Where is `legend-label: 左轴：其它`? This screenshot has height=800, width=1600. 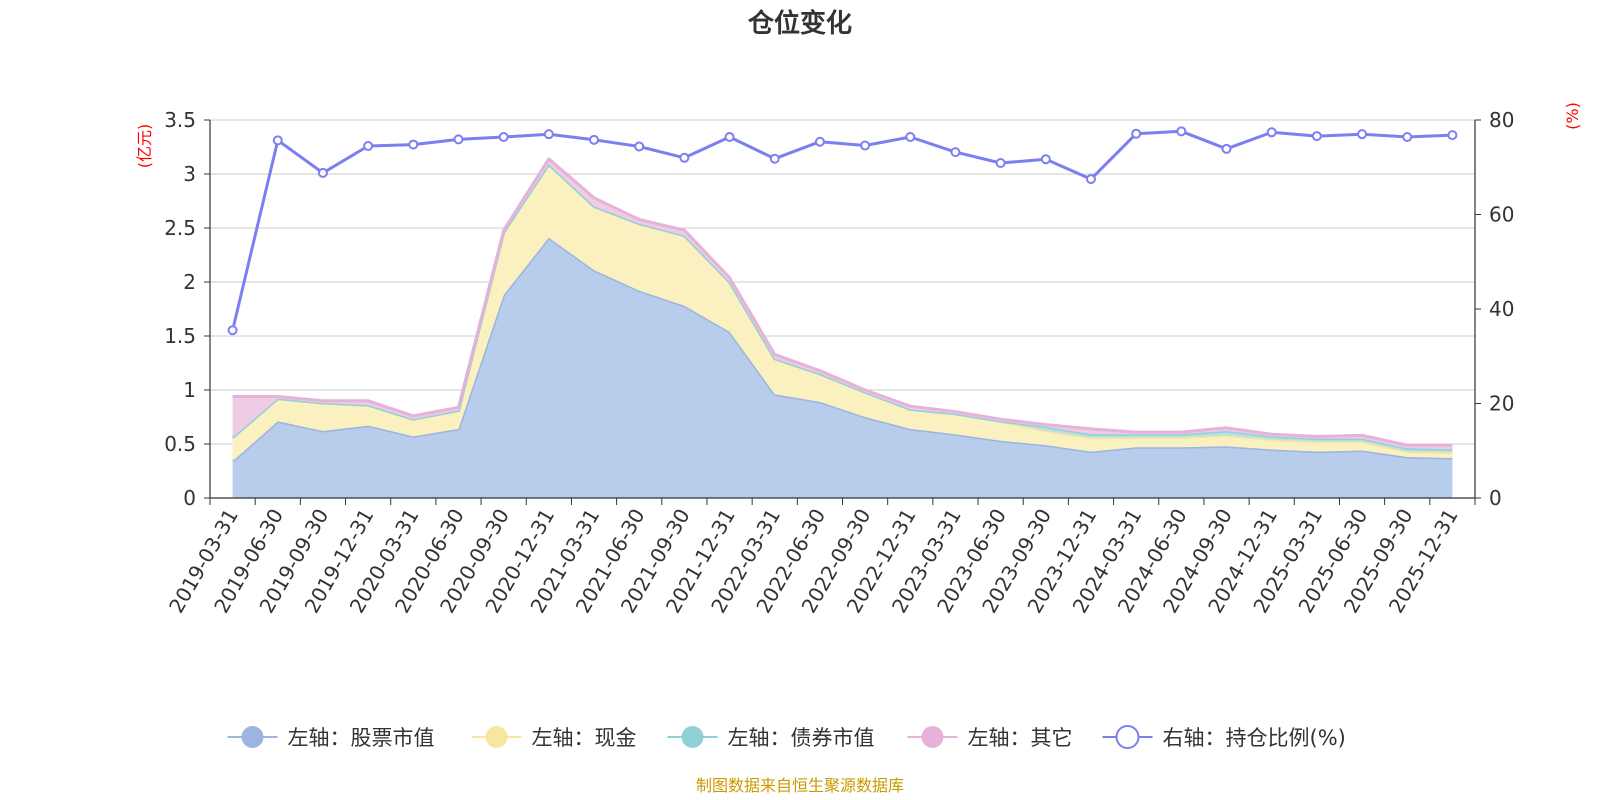
legend-label: 左轴：其它 is located at coordinates (1020, 738).